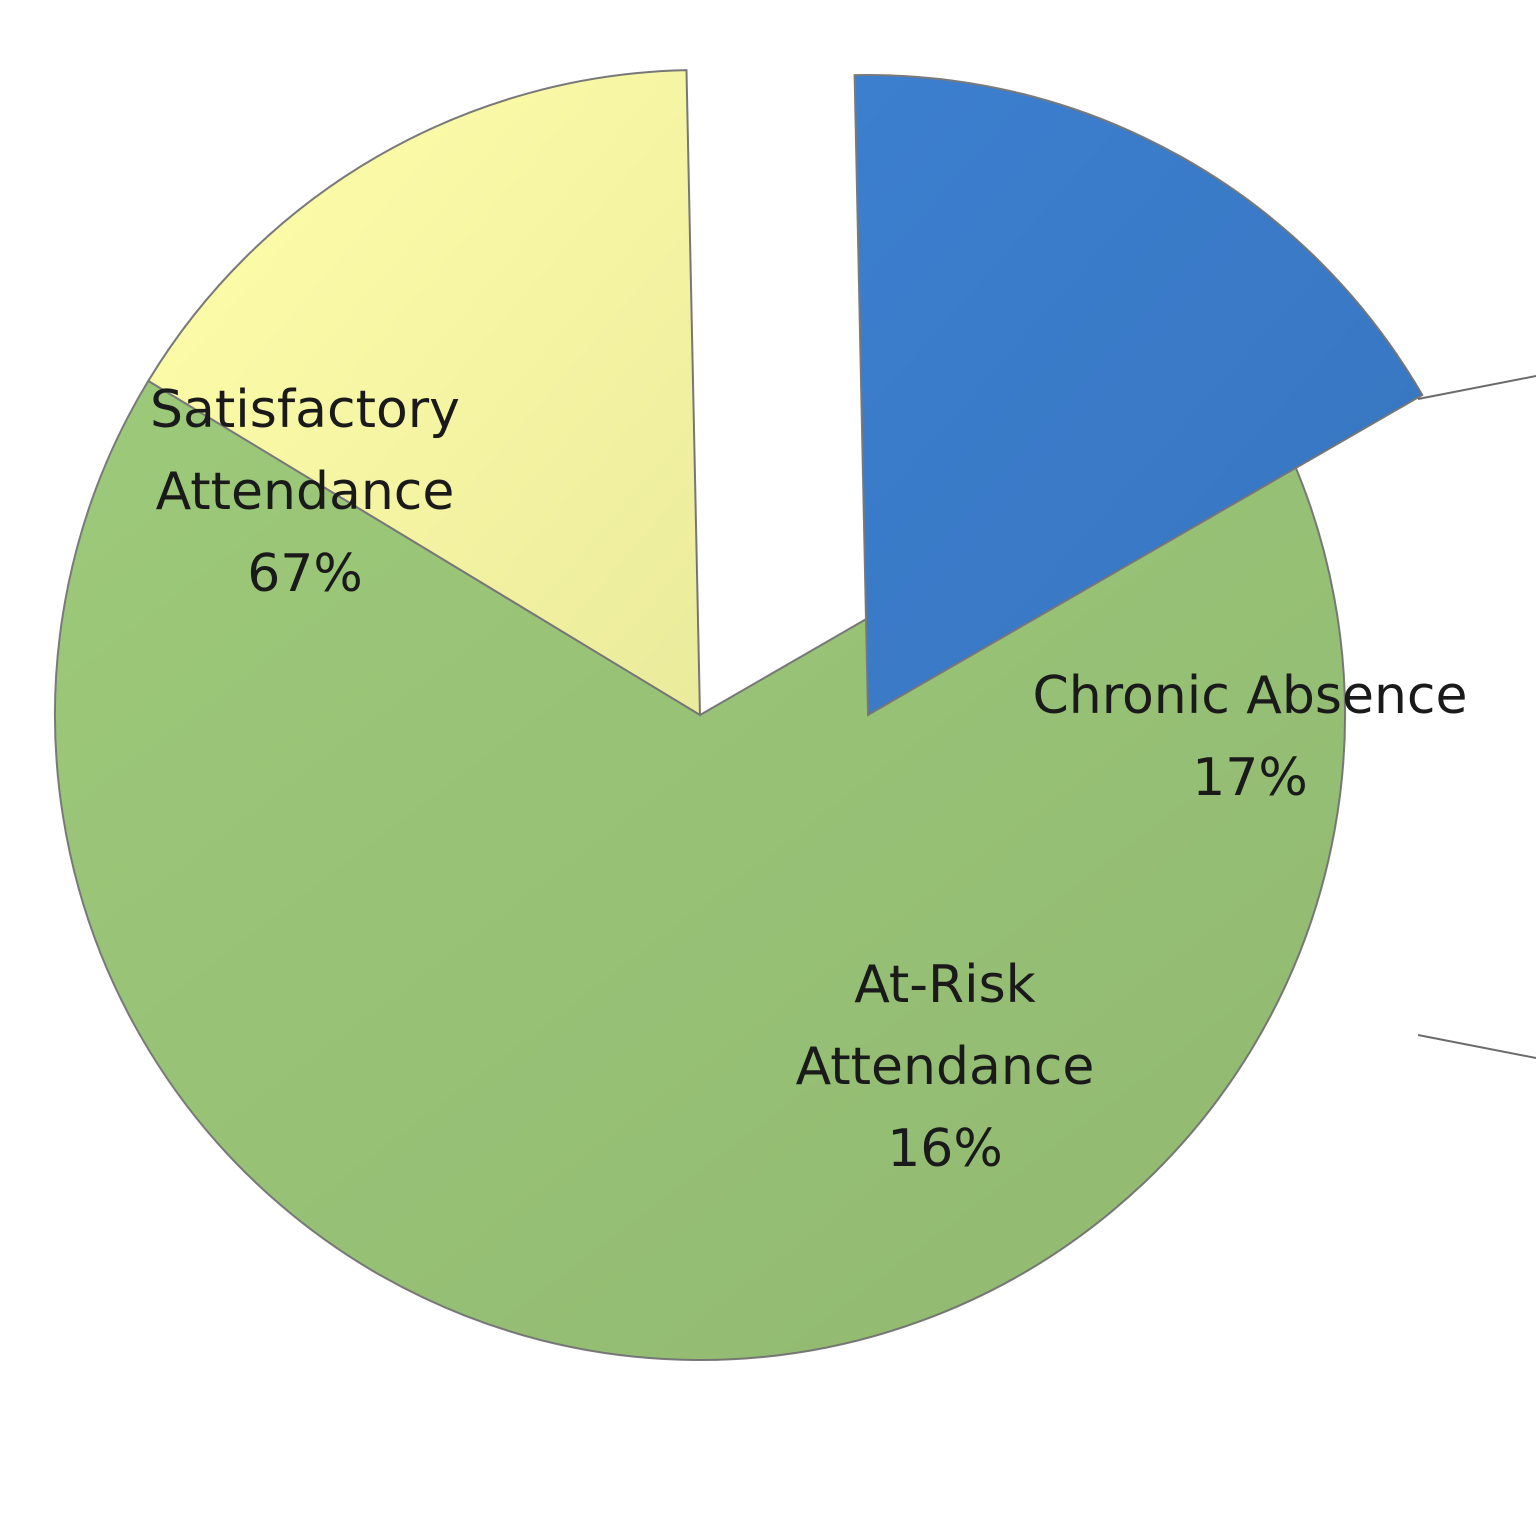 Image resolution: width=1536 pixels, height=1536 pixels. What do you see at coordinates (1476, 717) in the screenshot?
I see `callout-lines` at bounding box center [1476, 717].